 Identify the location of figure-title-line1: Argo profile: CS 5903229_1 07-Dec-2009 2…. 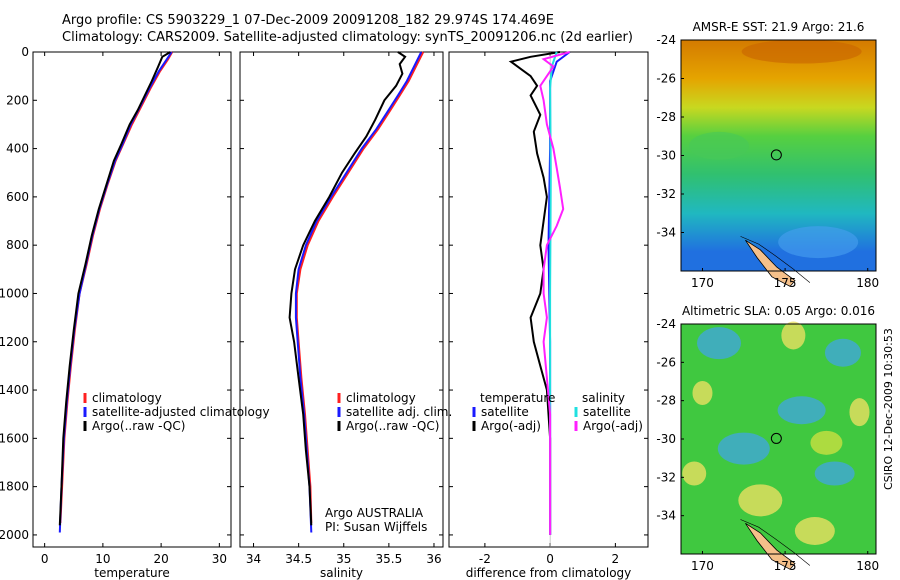
(308, 20).